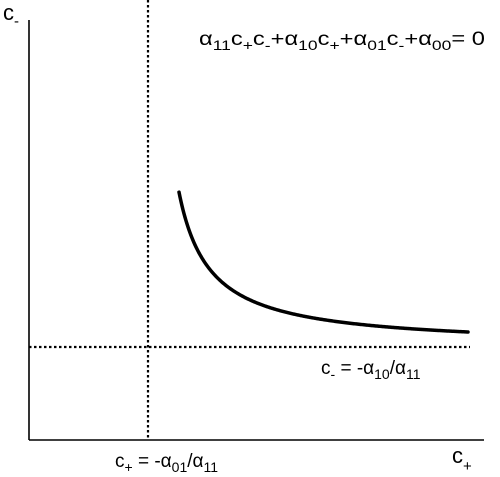 The image size is (500, 477). Describe the element at coordinates (371, 370) in the screenshot. I see `horizontal-asymptote-label: c- = -α10/α11` at that location.